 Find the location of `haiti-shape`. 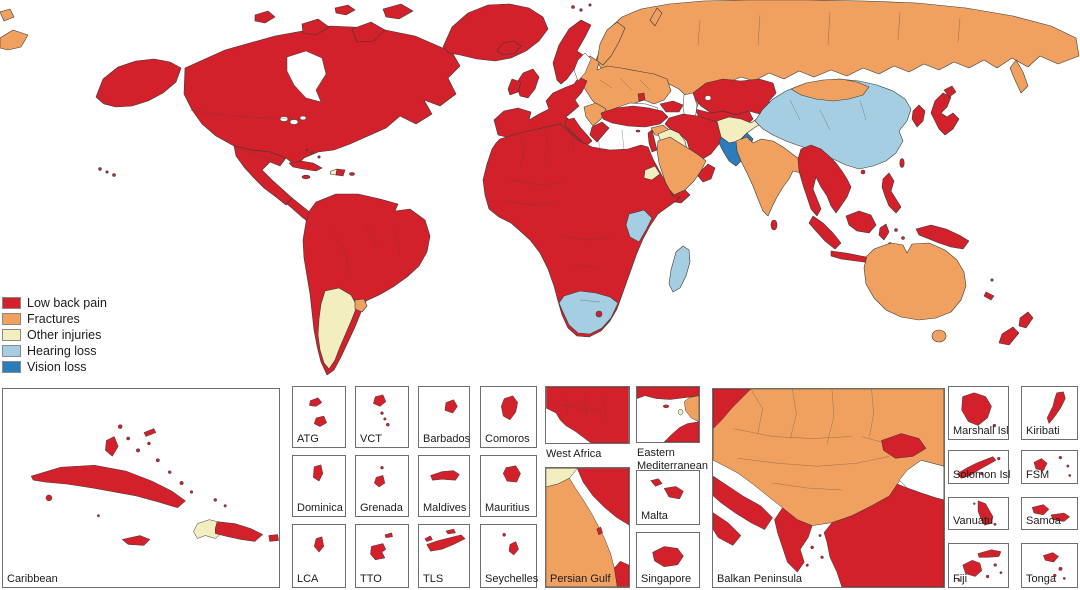

haiti-shape is located at coordinates (207, 529).